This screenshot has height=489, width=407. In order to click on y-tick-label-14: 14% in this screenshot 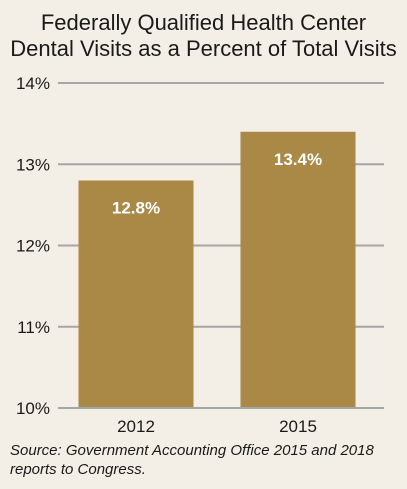, I will do `click(33, 83)`.